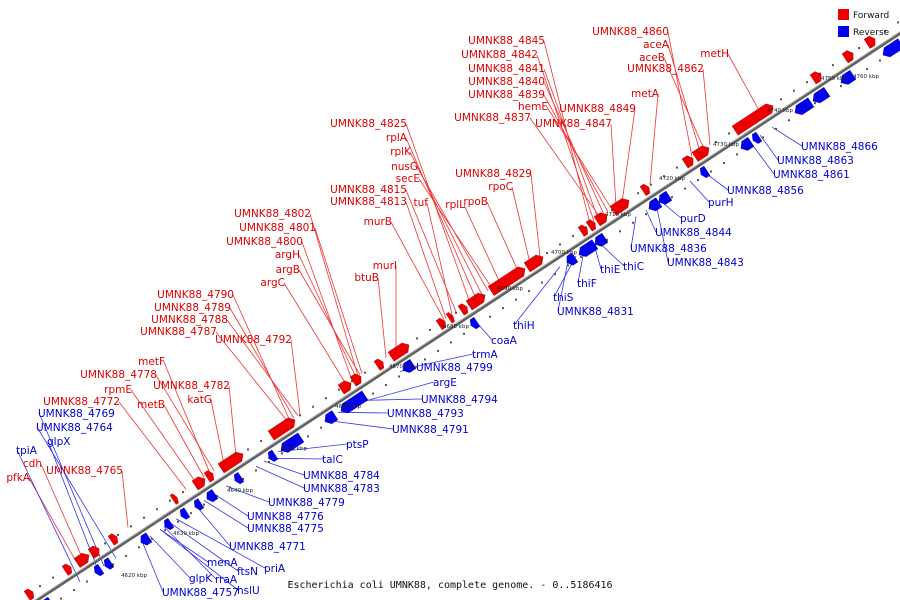 Image resolution: width=900 pixels, height=600 pixels. I want to click on kbp-tick-label: 4650 kbp, so click(294, 449).